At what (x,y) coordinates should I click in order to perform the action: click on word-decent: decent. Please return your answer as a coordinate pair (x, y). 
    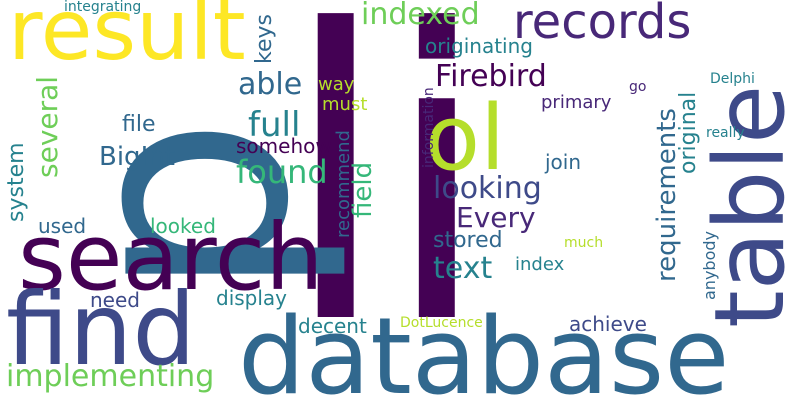
    Looking at the image, I should click on (332, 326).